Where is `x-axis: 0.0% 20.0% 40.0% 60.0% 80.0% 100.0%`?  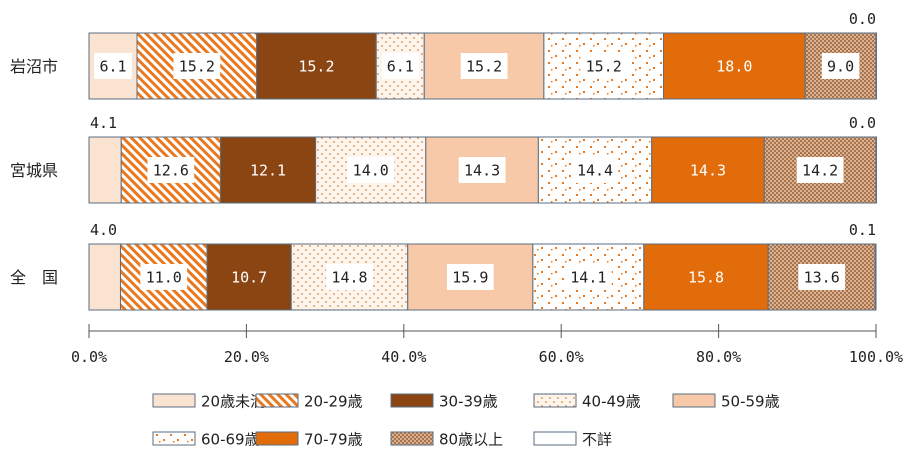
x-axis: 0.0% 20.0% 40.0% 60.0% 80.0% 100.0% is located at coordinates (487, 345).